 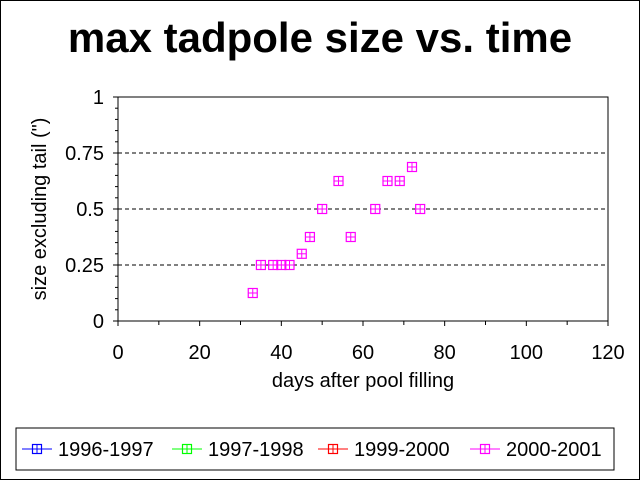 I want to click on legend-item: 1997-1998, so click(x=238, y=450).